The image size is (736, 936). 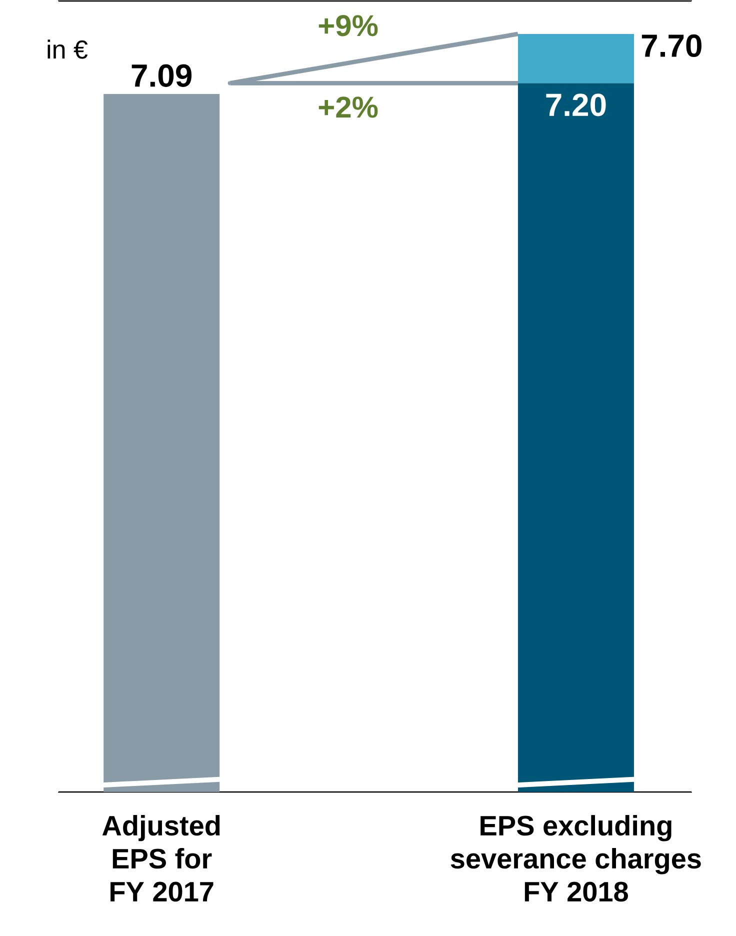 What do you see at coordinates (576, 105) in the screenshot?
I see `data-label: 7.20` at bounding box center [576, 105].